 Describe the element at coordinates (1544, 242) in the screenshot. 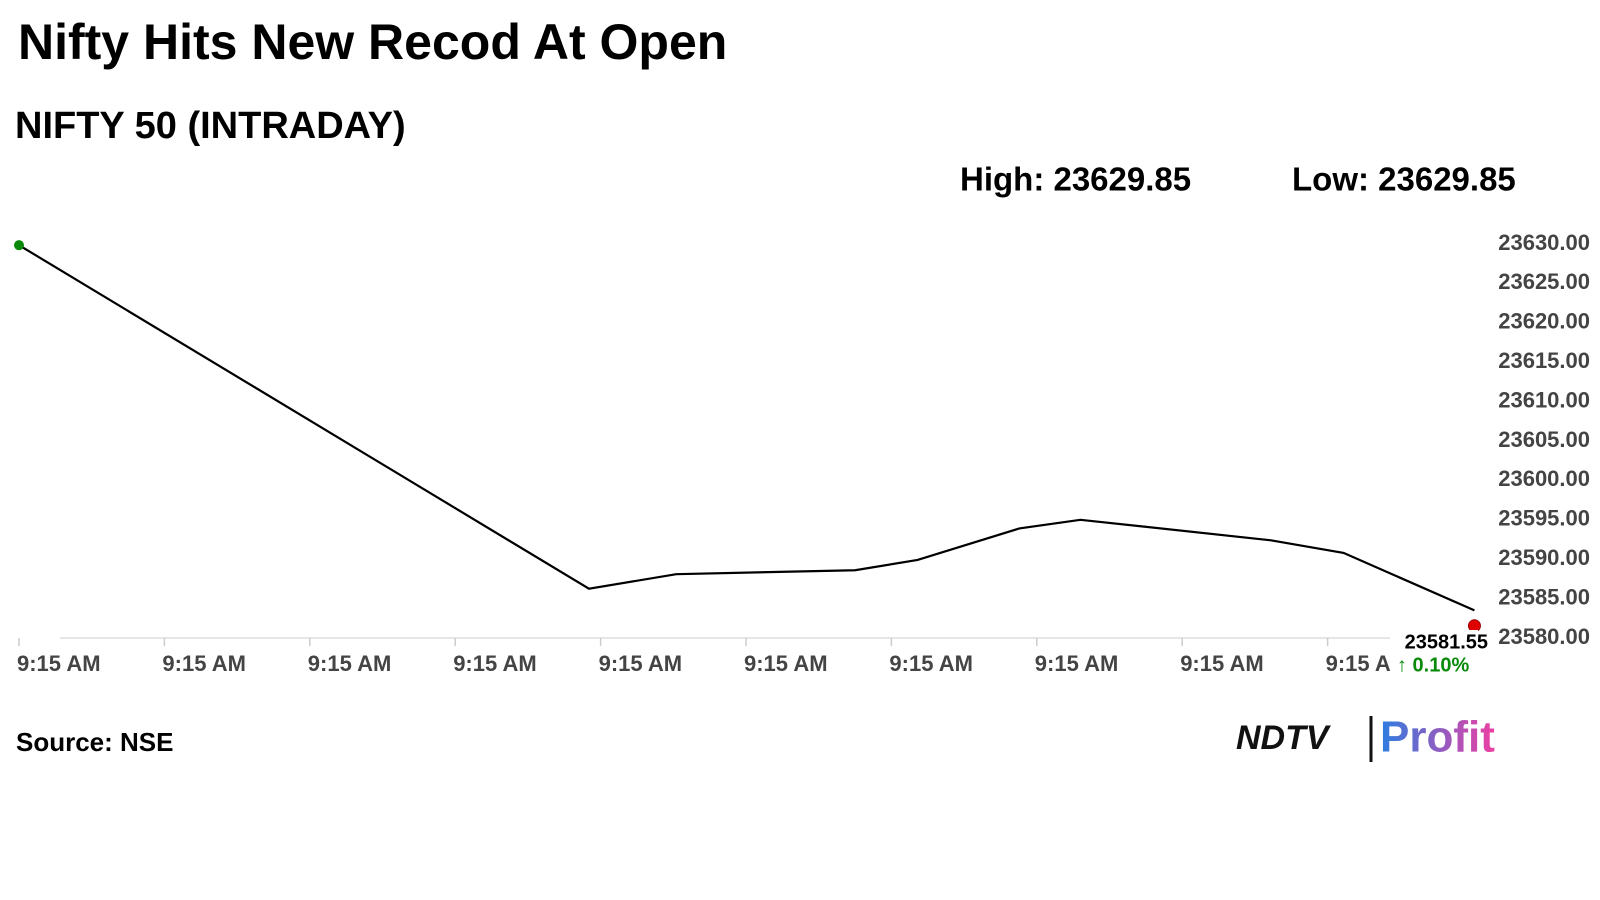

I see `y-tick-label: 23630.00` at that location.